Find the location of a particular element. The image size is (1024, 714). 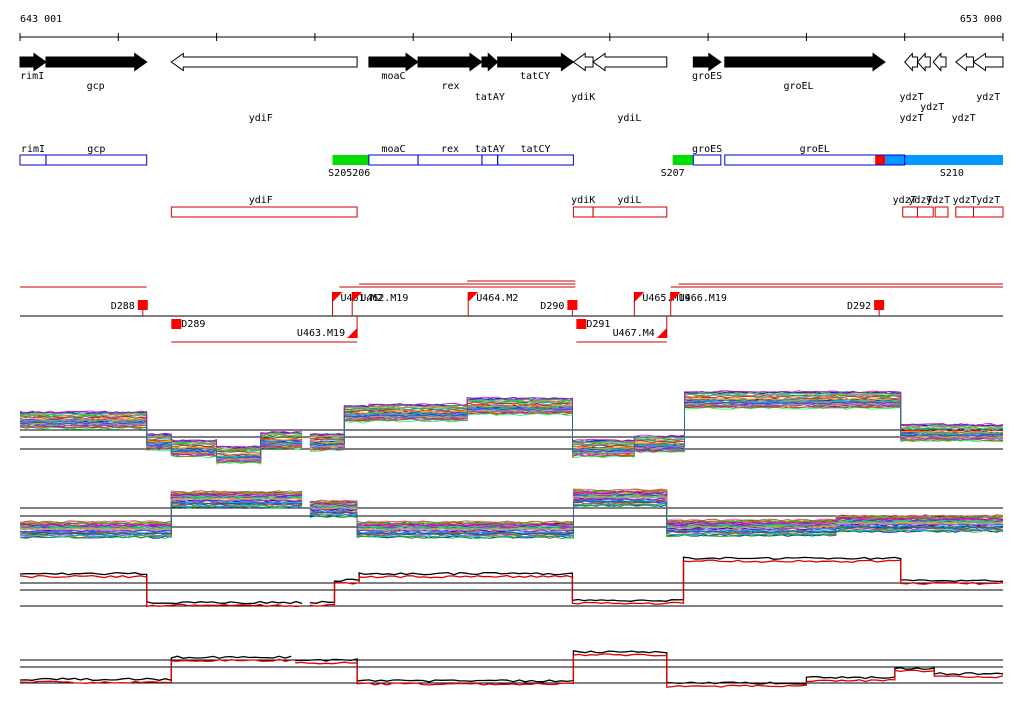

expression-panel-forward-multi is located at coordinates (511, 427).